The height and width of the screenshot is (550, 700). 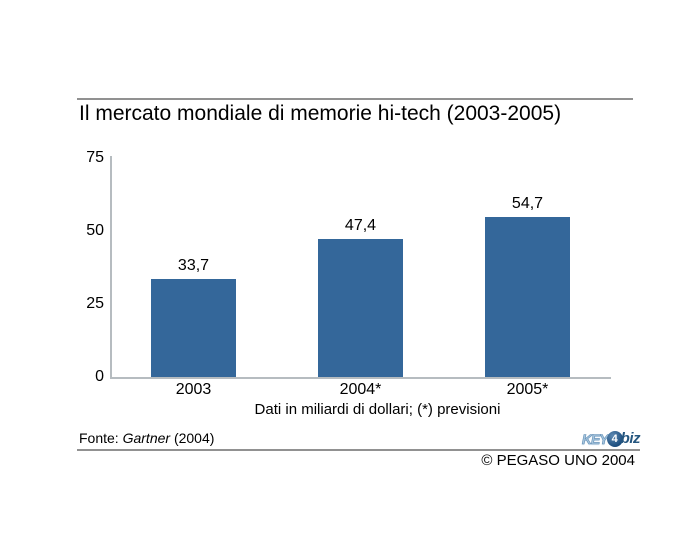 What do you see at coordinates (192, 438) in the screenshot?
I see `source-suffix: (2004)` at bounding box center [192, 438].